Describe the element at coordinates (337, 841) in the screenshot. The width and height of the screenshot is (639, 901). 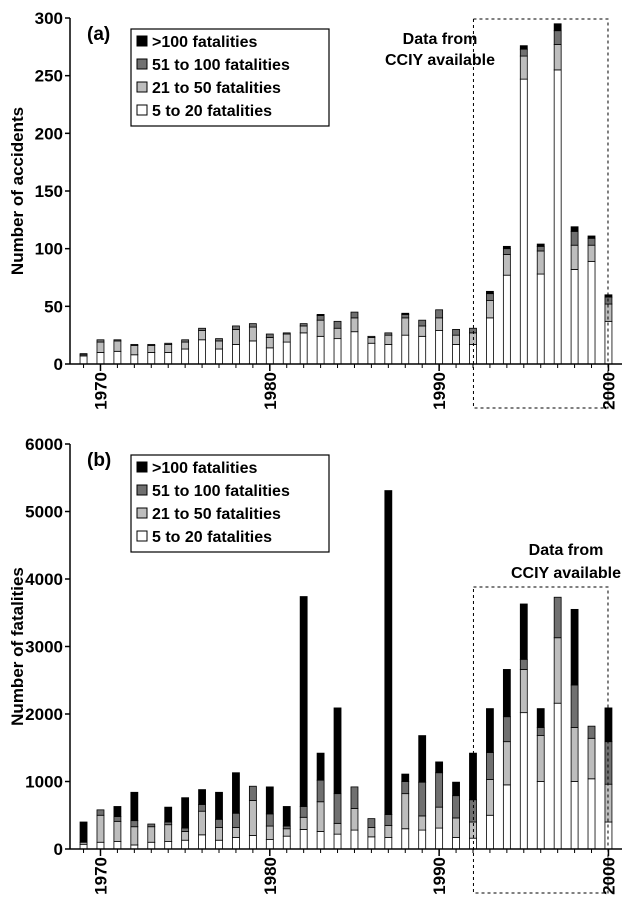
I see `bar-5to20-1984` at that location.